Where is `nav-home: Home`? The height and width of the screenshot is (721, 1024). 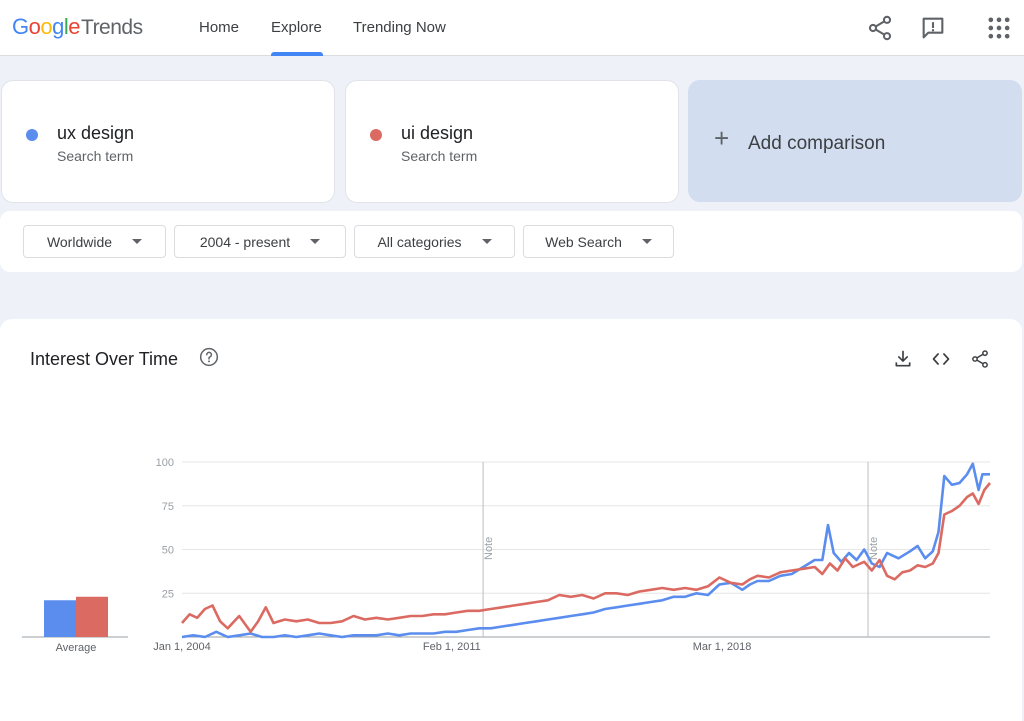 nav-home: Home is located at coordinates (219, 27).